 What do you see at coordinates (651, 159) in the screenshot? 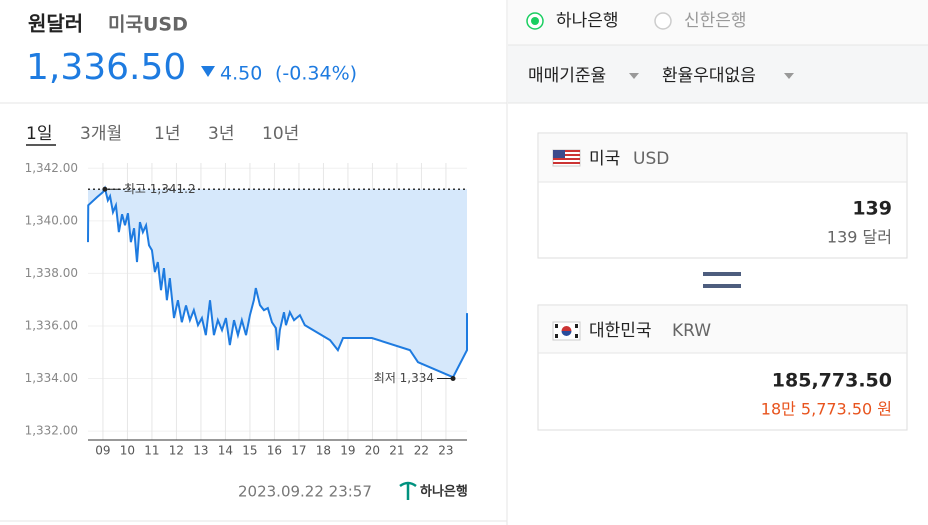
I see `currency-code: USD` at bounding box center [651, 159].